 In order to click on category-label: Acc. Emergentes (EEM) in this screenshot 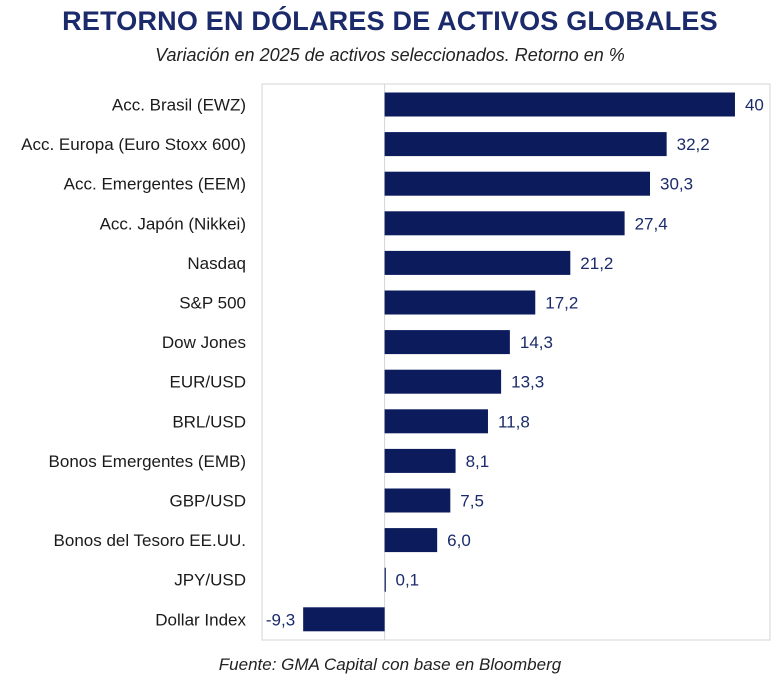, I will do `click(155, 184)`.